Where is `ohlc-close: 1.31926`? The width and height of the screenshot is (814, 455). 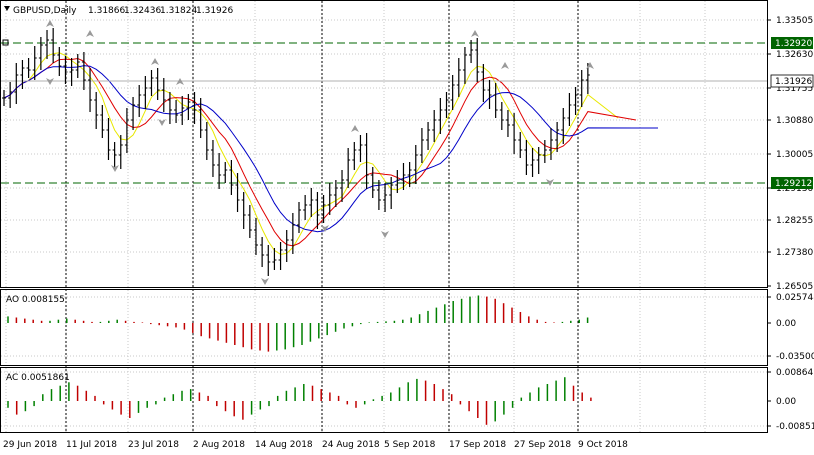 ohlc-close: 1.31926 is located at coordinates (214, 11).